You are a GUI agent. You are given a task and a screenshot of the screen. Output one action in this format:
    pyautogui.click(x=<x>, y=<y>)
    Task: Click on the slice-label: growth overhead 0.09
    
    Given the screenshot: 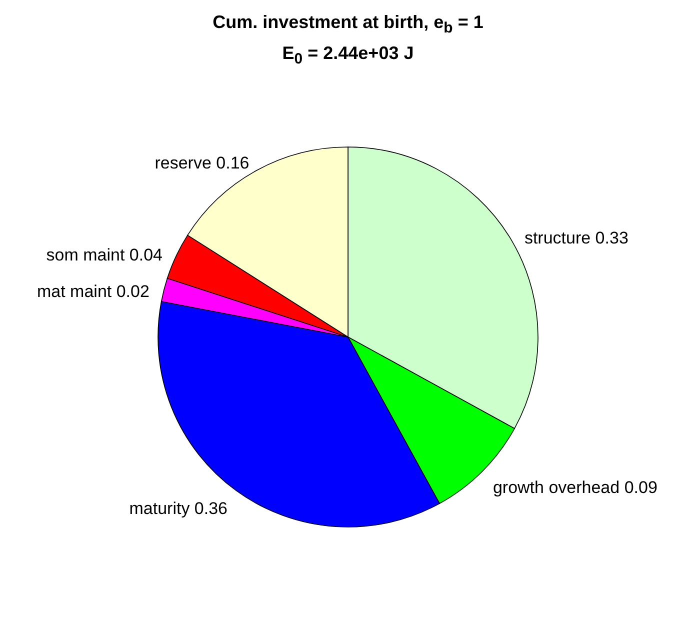 What is the action you would take?
    pyautogui.click(x=575, y=488)
    